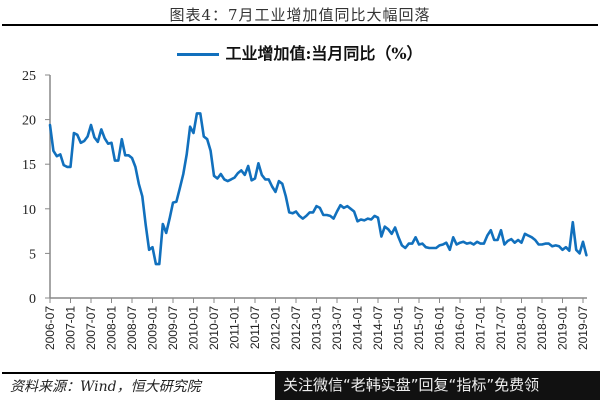 Image resolution: width=600 pixels, height=400 pixels. Describe the element at coordinates (173, 328) in the screenshot. I see `x-tick-label: 2009-07` at that location.